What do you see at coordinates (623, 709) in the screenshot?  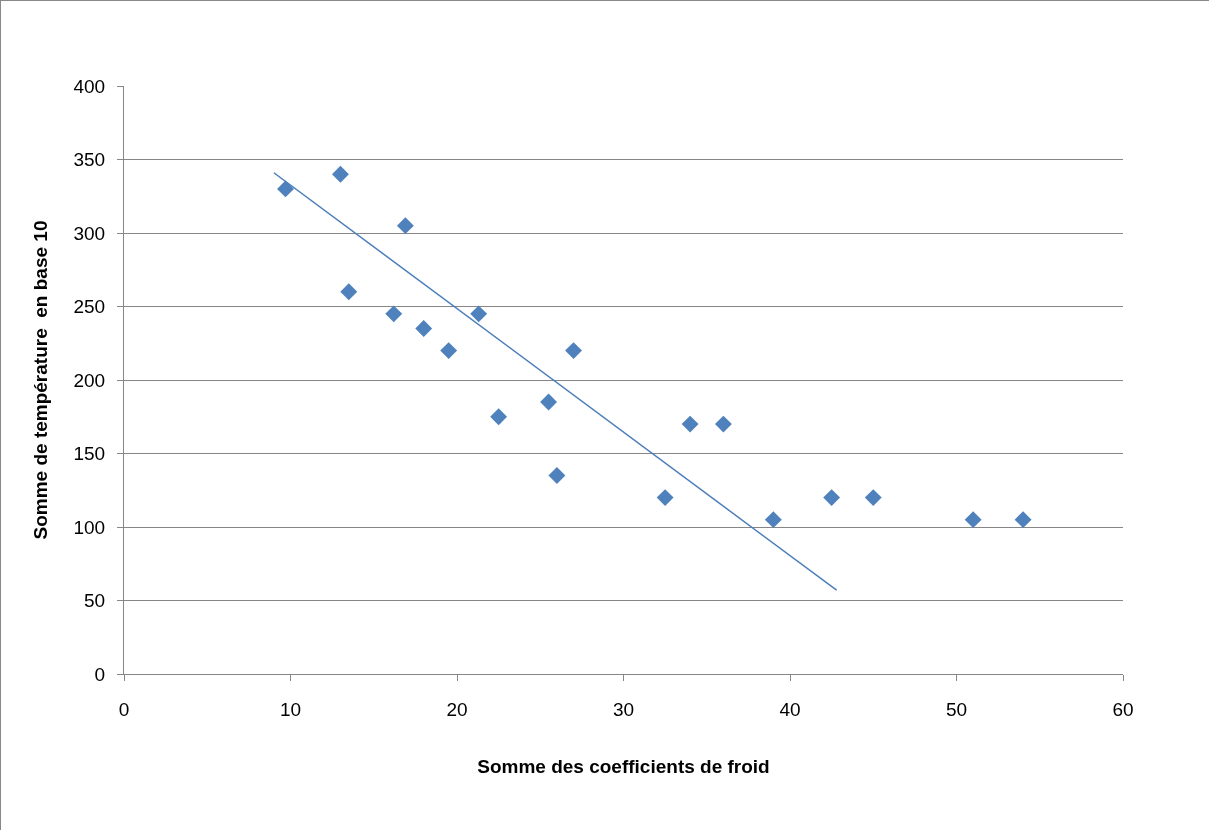 I see `x-tick-label: 30` at bounding box center [623, 709].